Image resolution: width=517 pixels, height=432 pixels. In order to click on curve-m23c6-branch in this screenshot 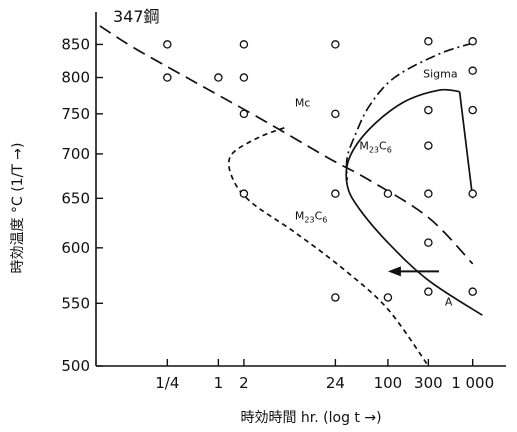, I will do `click(466, 145)`.